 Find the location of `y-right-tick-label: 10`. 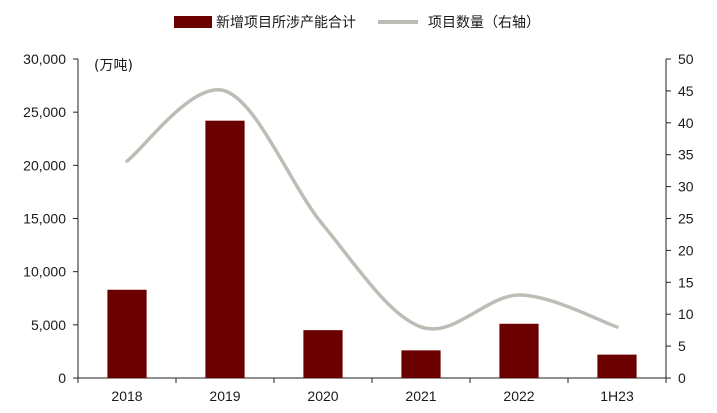

y-right-tick-label: 10 is located at coordinates (686, 314).